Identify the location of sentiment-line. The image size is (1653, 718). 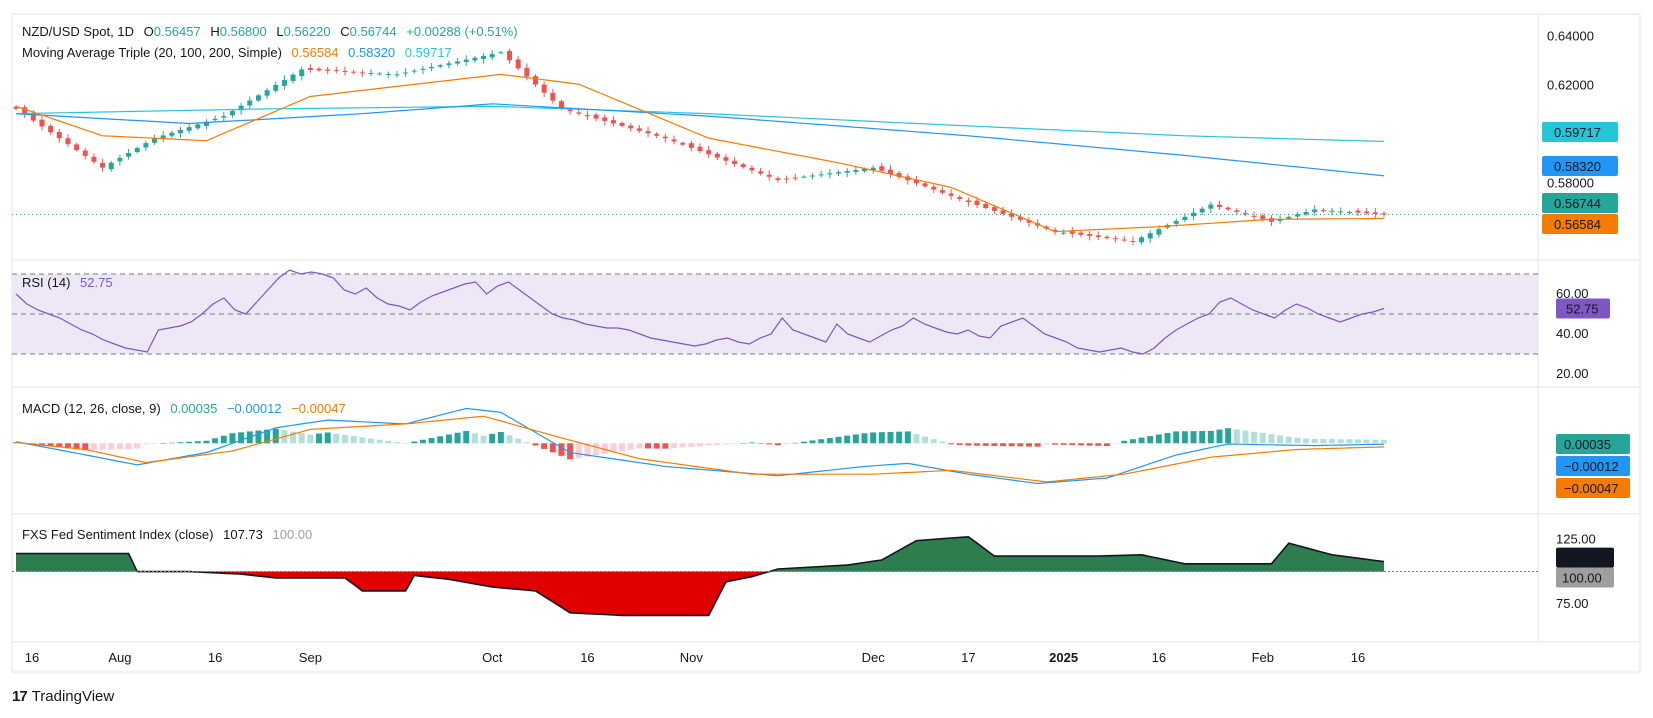
(700, 576).